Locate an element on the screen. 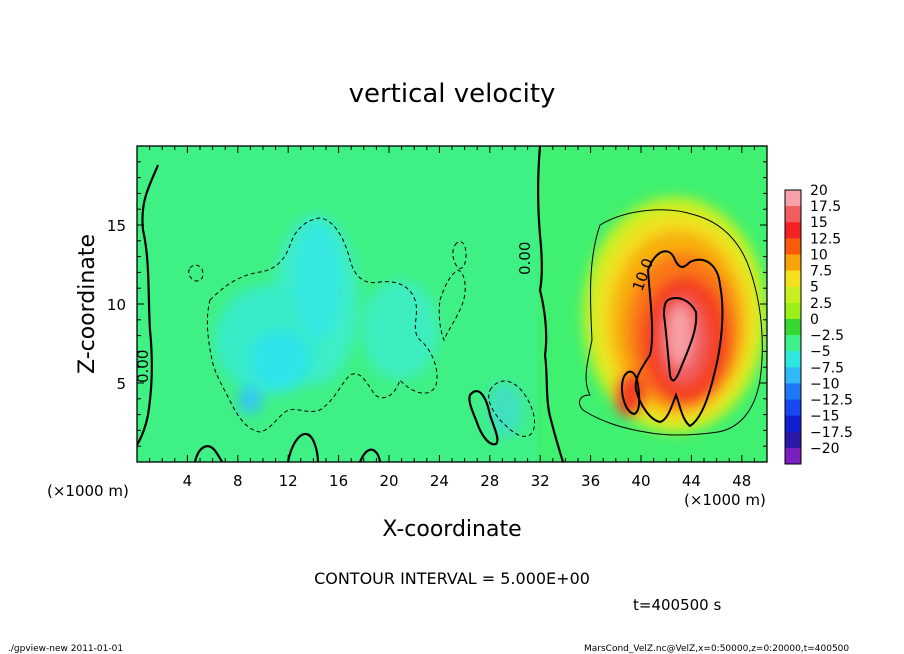 This screenshot has width=904, height=654. x-tick-label: 8 is located at coordinates (238, 481).